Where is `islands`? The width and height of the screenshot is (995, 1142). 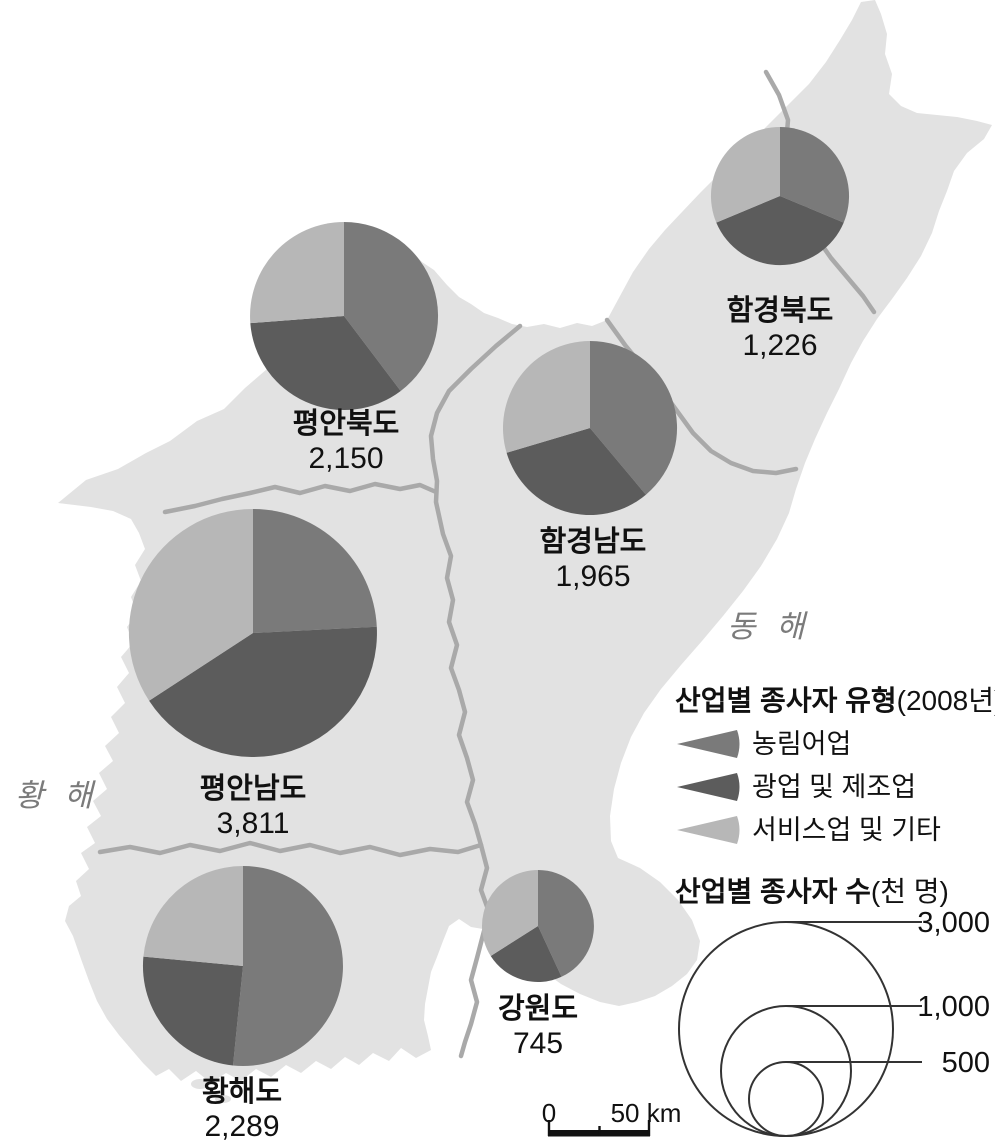
islands is located at coordinates (158, 1016).